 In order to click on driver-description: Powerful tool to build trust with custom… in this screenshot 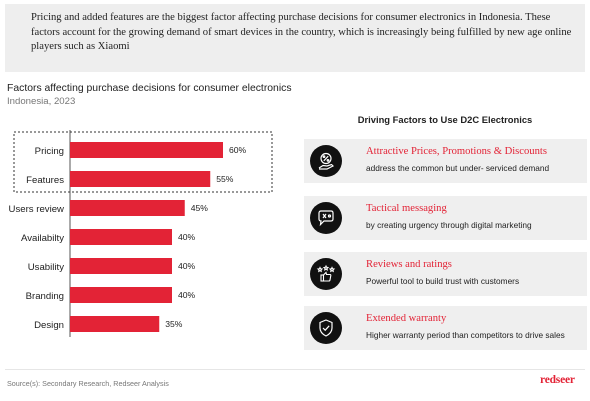, I will do `click(443, 281)`.